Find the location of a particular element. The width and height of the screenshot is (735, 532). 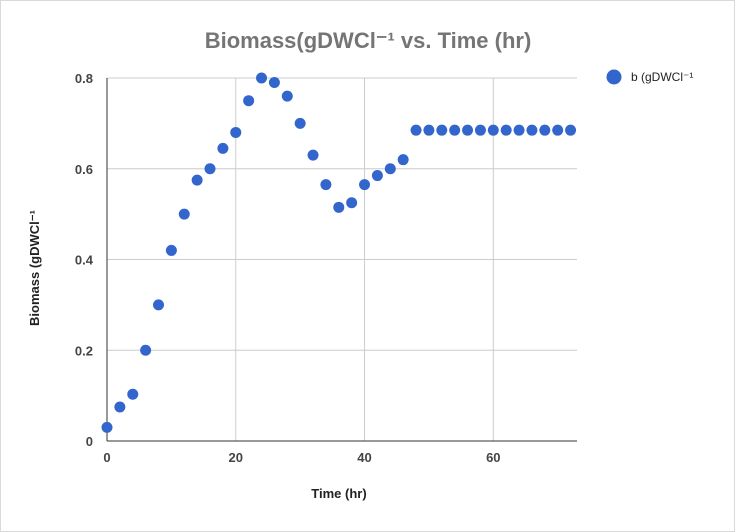

y-tick-label: 0.4 is located at coordinates (84, 260).